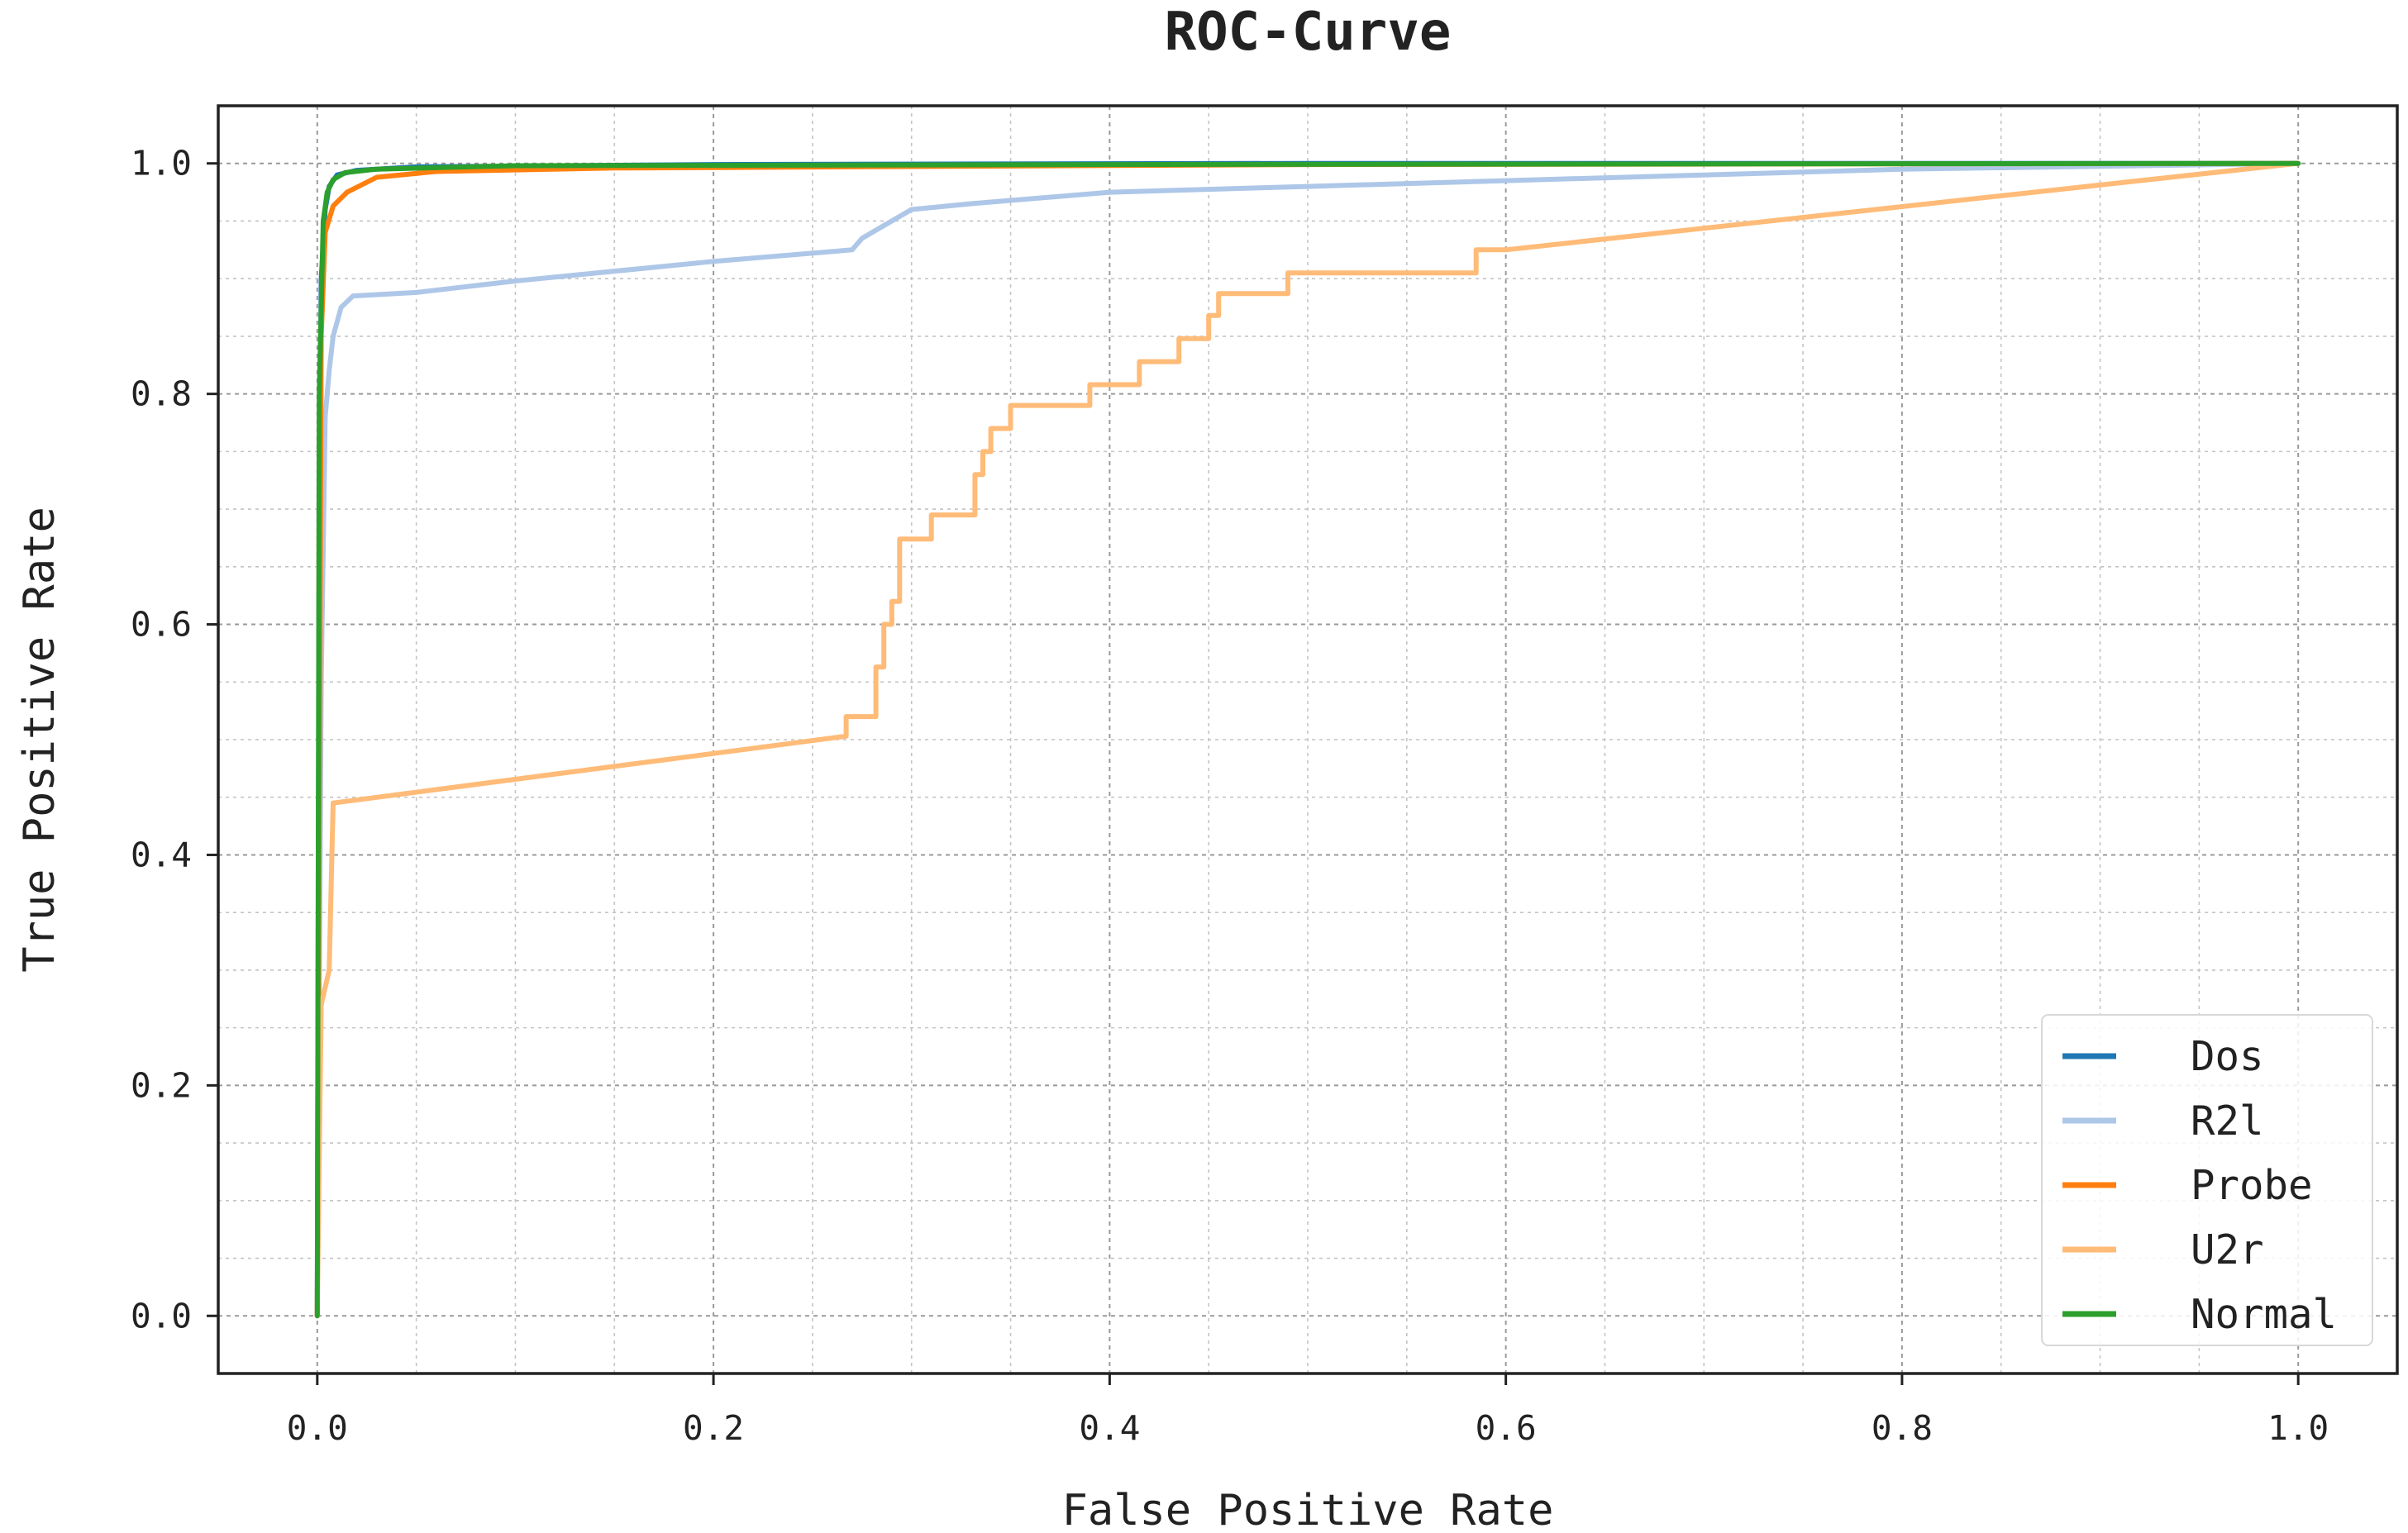 The width and height of the screenshot is (2408, 1533). Describe the element at coordinates (1902, 1428) in the screenshot. I see `x-tick-label: 0.8` at that location.